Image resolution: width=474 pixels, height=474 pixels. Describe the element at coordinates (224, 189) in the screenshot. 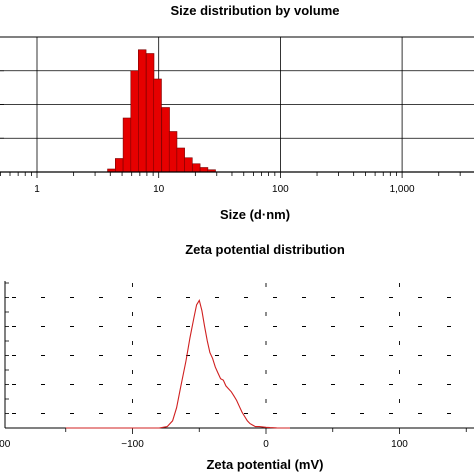

I see `size-chart-tick-labels: 1 10 100 1,000` at that location.